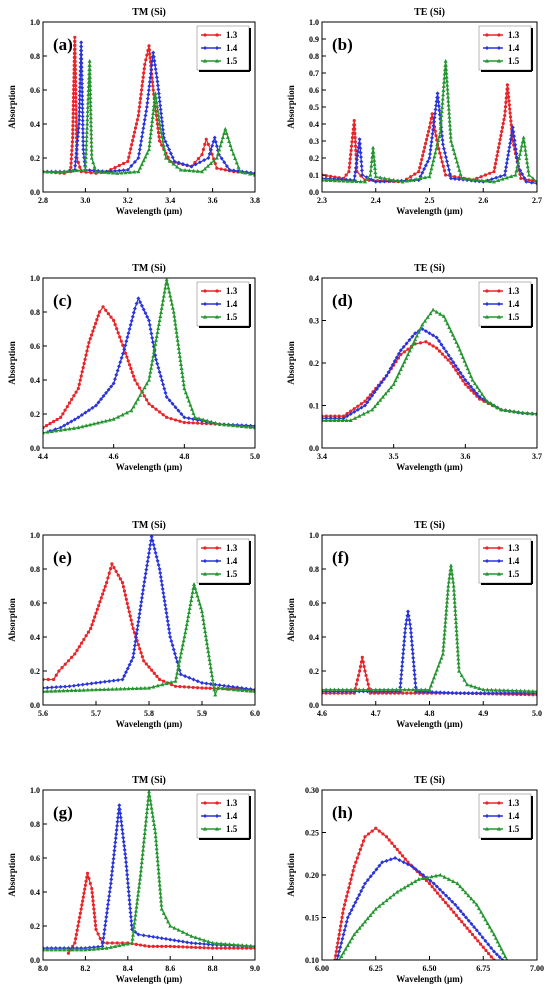 The height and width of the screenshot is (998, 550). What do you see at coordinates (43, 456) in the screenshot?
I see `x-tick-label: 4.4` at bounding box center [43, 456].